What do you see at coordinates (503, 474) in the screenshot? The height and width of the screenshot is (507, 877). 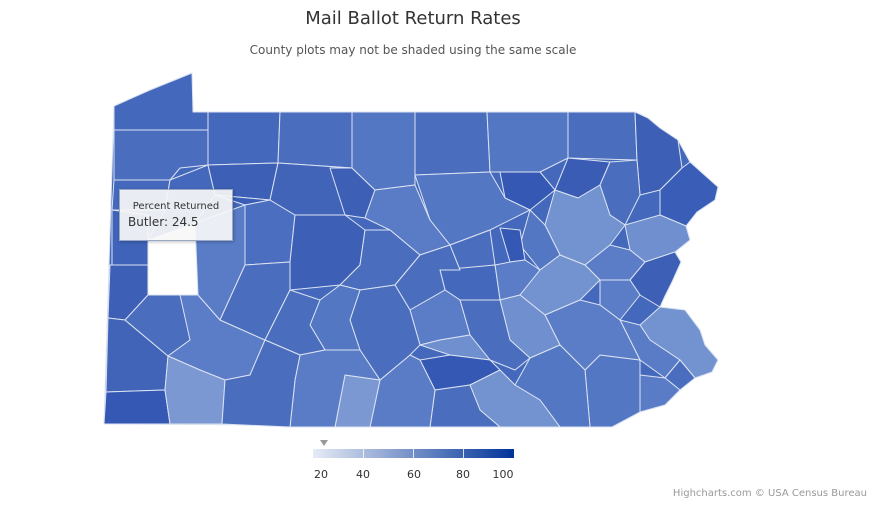 I see `legend-label-100: 100` at bounding box center [503, 474].